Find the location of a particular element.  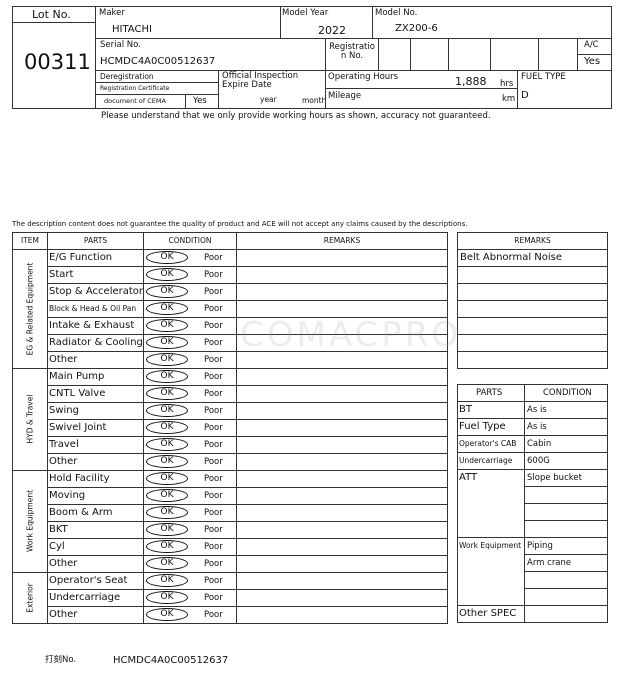

part: Stop & Accelerator is located at coordinates (96, 291).